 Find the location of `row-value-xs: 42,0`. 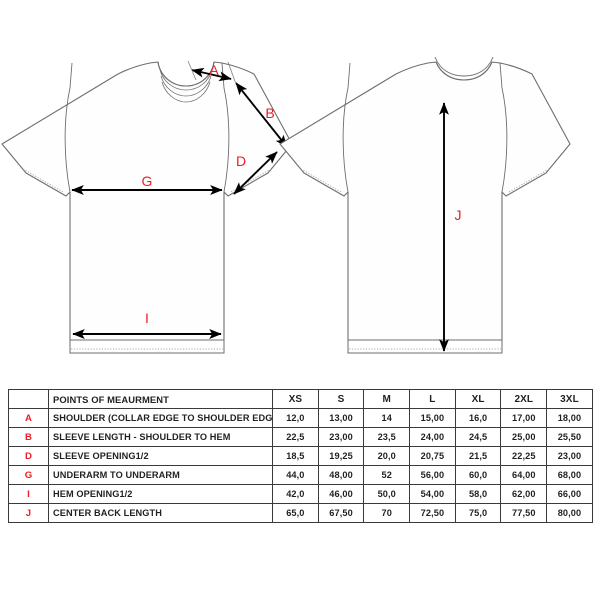

row-value-xs: 42,0 is located at coordinates (295, 494).